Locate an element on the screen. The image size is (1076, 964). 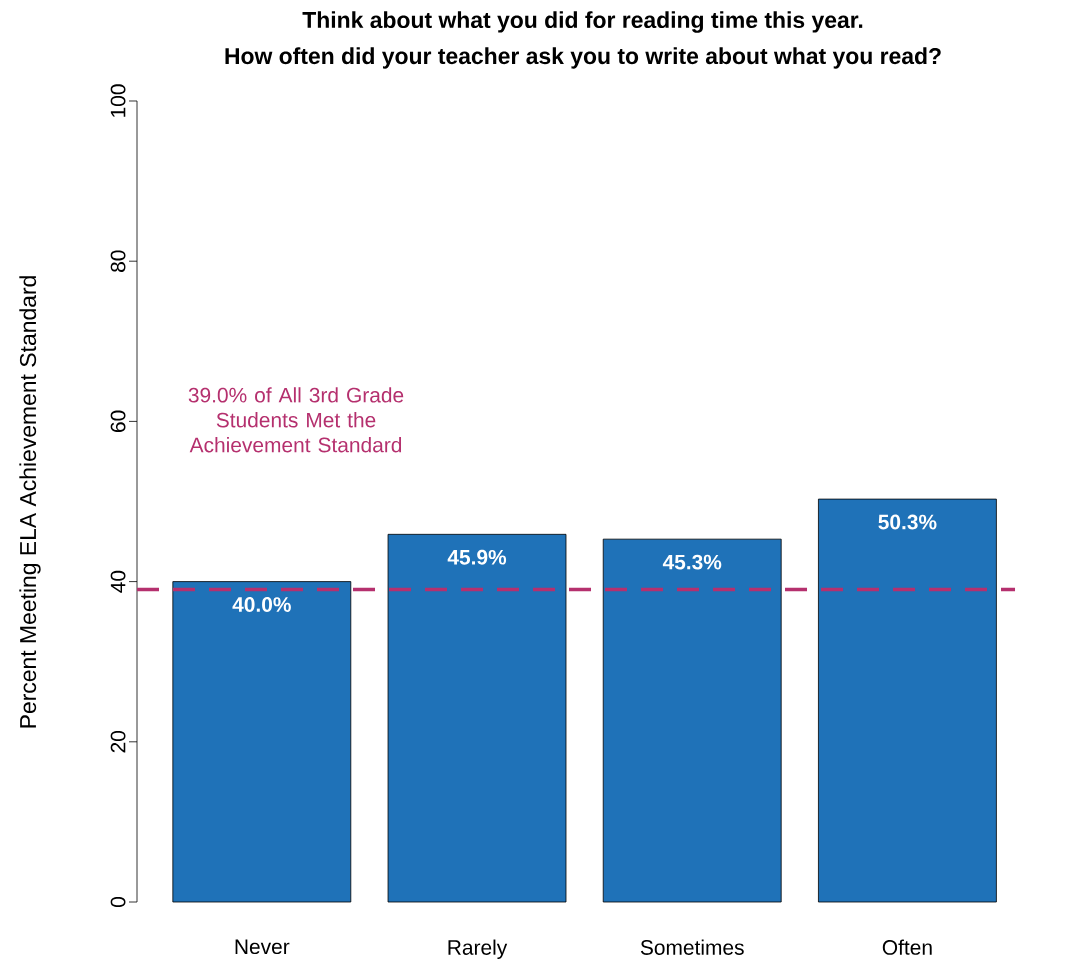
x-tick-label: Often is located at coordinates (907, 947).